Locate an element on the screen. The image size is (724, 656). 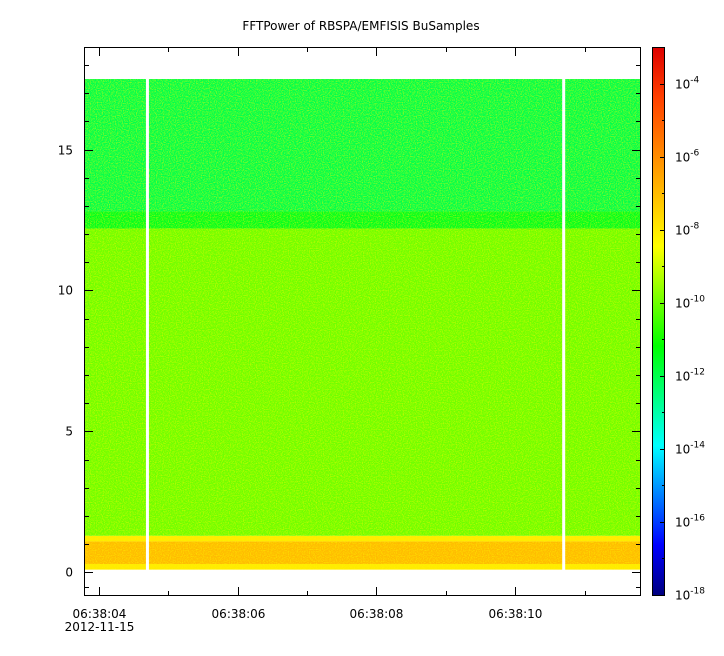
colorbar-tick-label: 10⁻¹⁴ is located at coordinates (690, 449).